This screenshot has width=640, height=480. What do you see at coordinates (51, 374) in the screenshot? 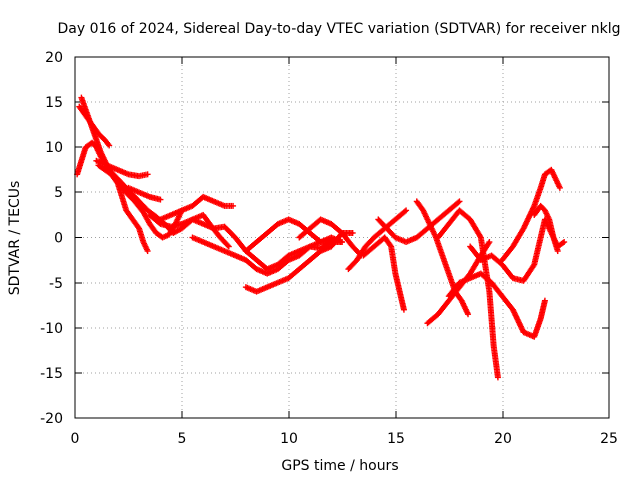
I see `y-tick-label-neg15: -15` at bounding box center [51, 374].